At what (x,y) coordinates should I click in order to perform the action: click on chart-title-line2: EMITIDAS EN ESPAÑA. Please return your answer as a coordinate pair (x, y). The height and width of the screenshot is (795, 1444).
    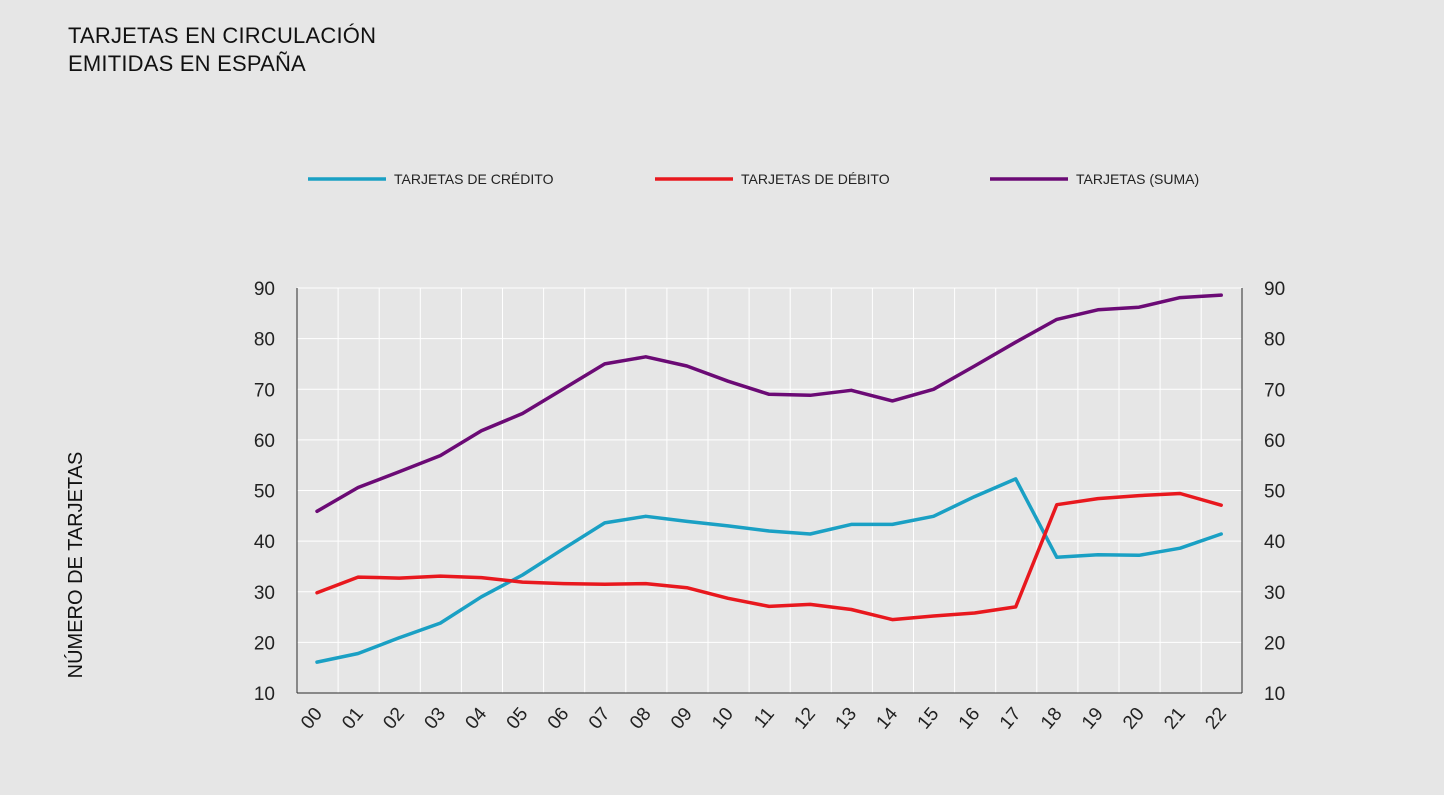
    Looking at the image, I should click on (187, 63).